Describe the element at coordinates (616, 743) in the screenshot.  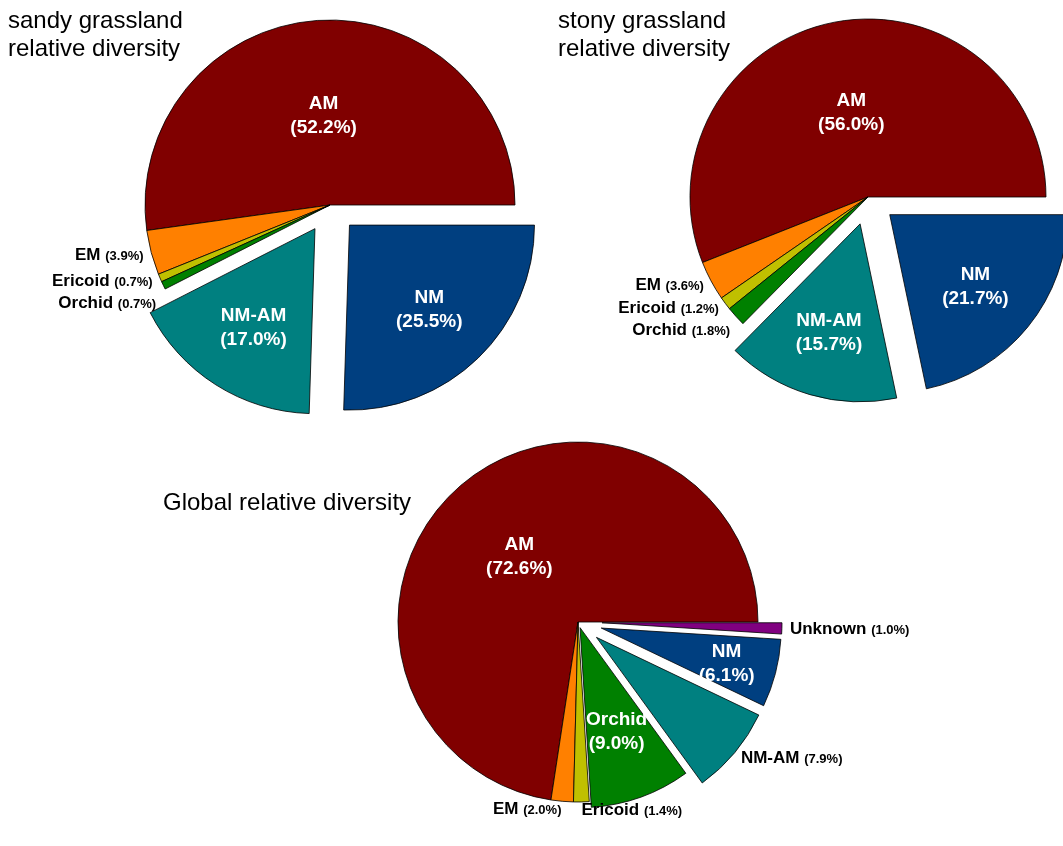
I see `data-label: (9.0%)` at that location.